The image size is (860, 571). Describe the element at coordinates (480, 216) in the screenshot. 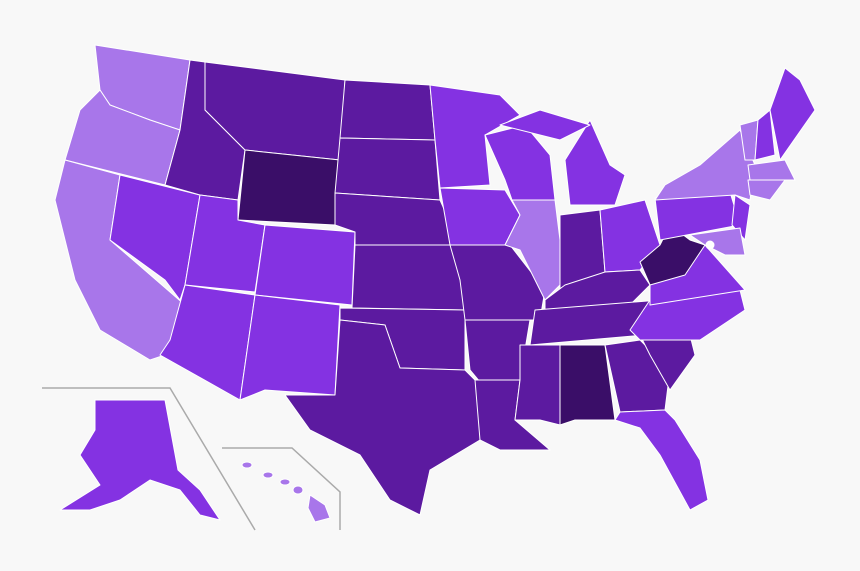

I see `state-ia` at that location.